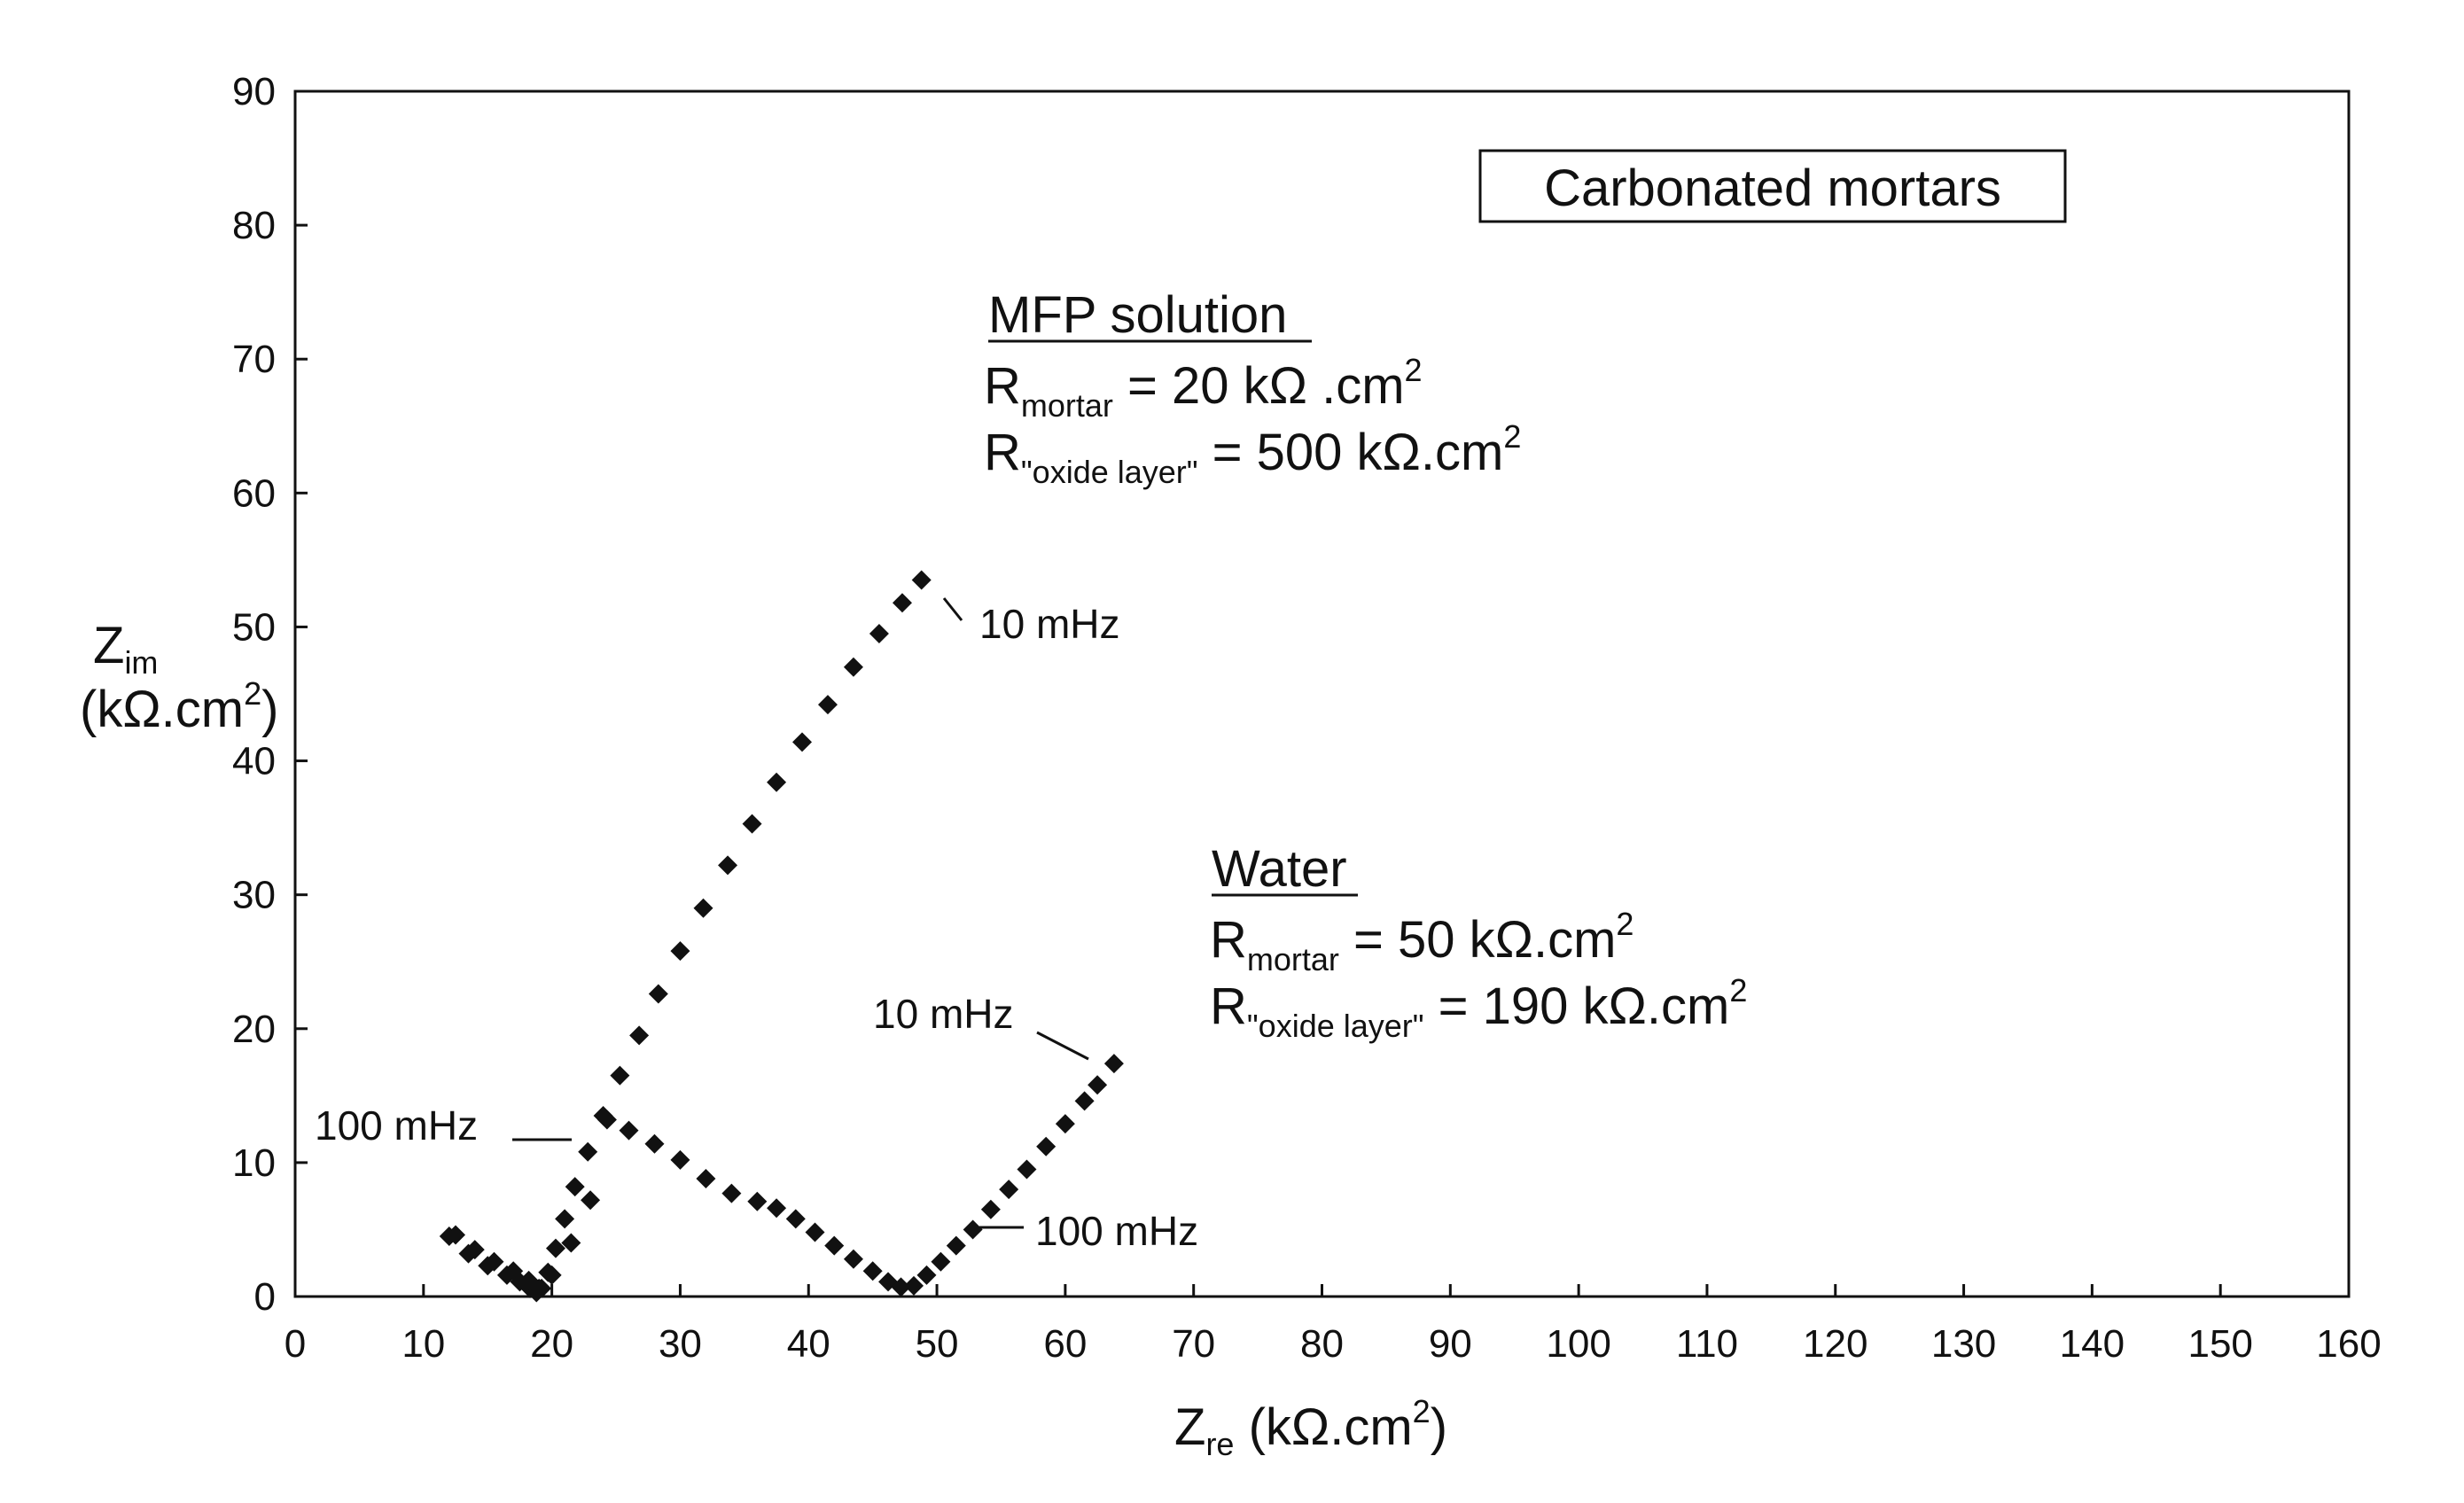 This screenshot has height=1503, width=2464. Describe the element at coordinates (295, 1344) in the screenshot. I see `x-tick-label: 0` at that location.